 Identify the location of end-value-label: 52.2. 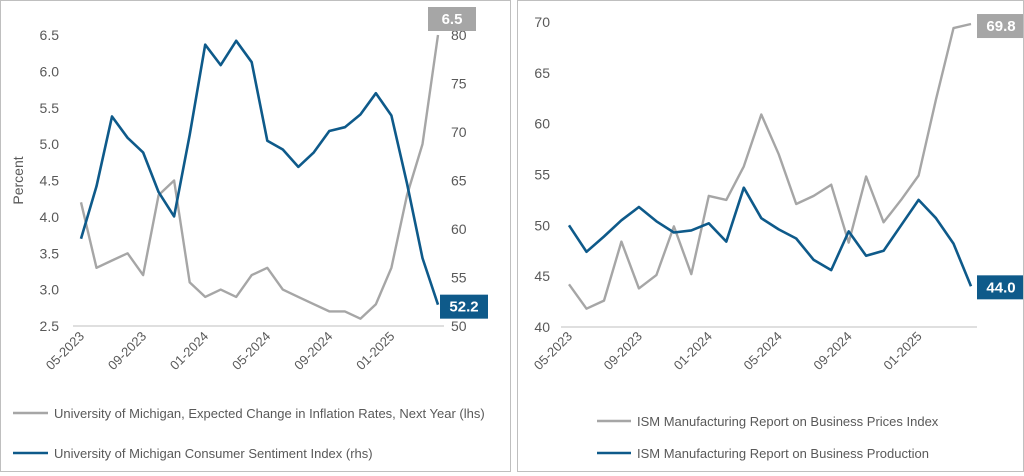
(463, 307).